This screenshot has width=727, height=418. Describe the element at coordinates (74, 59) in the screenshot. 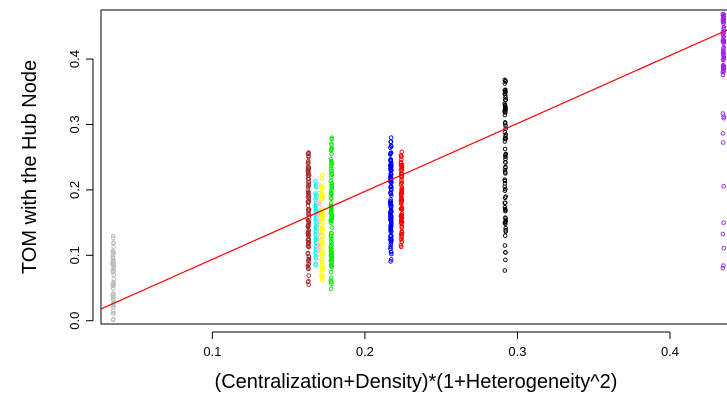

I see `y-tick-label: 0.4` at that location.